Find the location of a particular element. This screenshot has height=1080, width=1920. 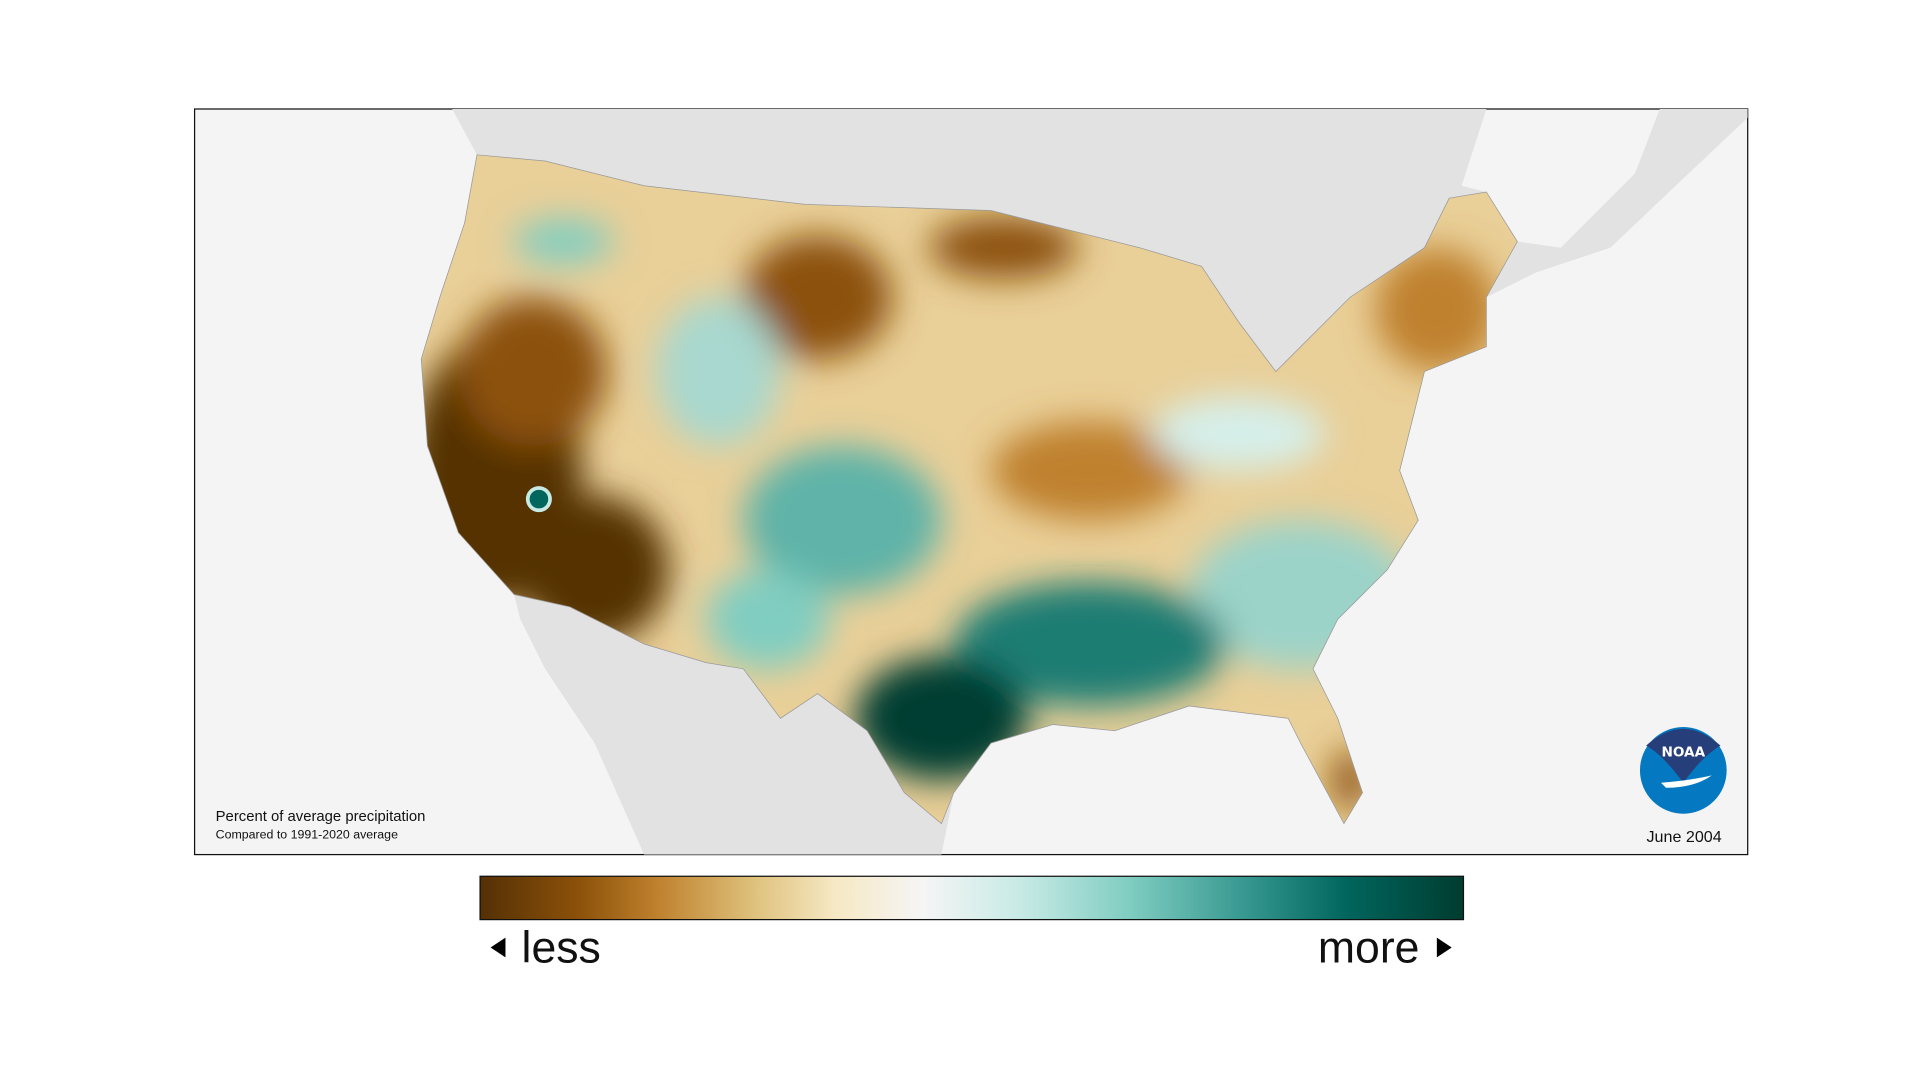

color-legend: less more is located at coordinates (972, 923).